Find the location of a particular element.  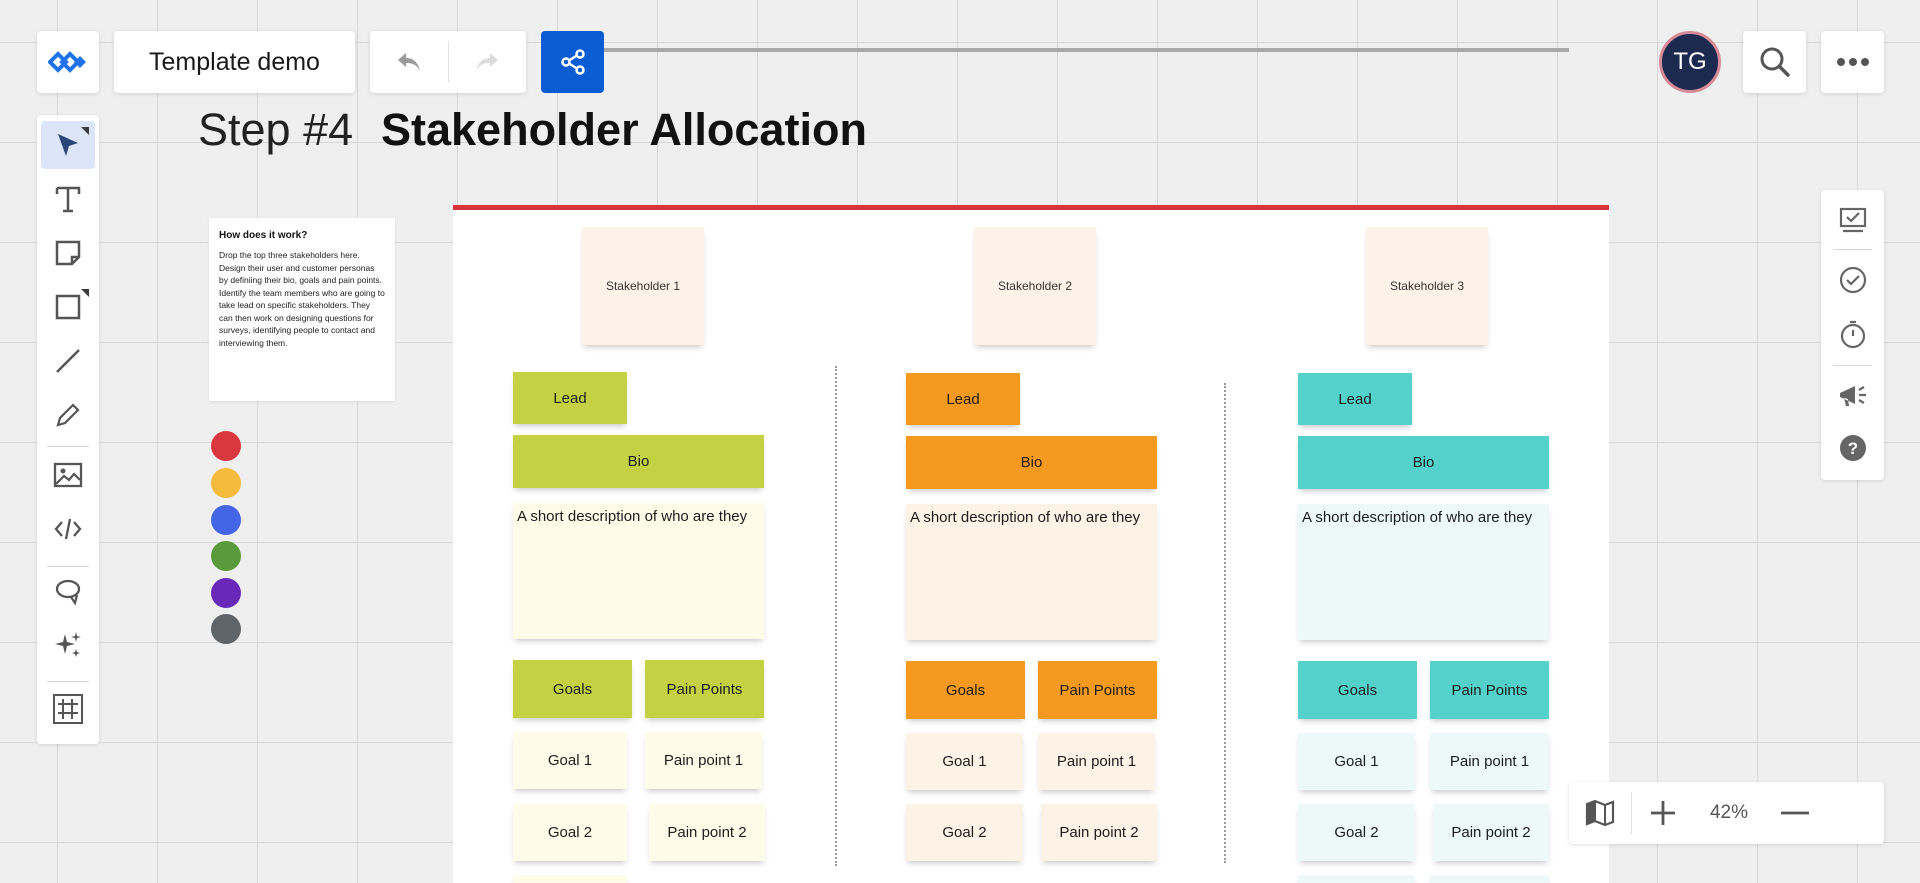

check-circle-icon is located at coordinates (1852, 280).